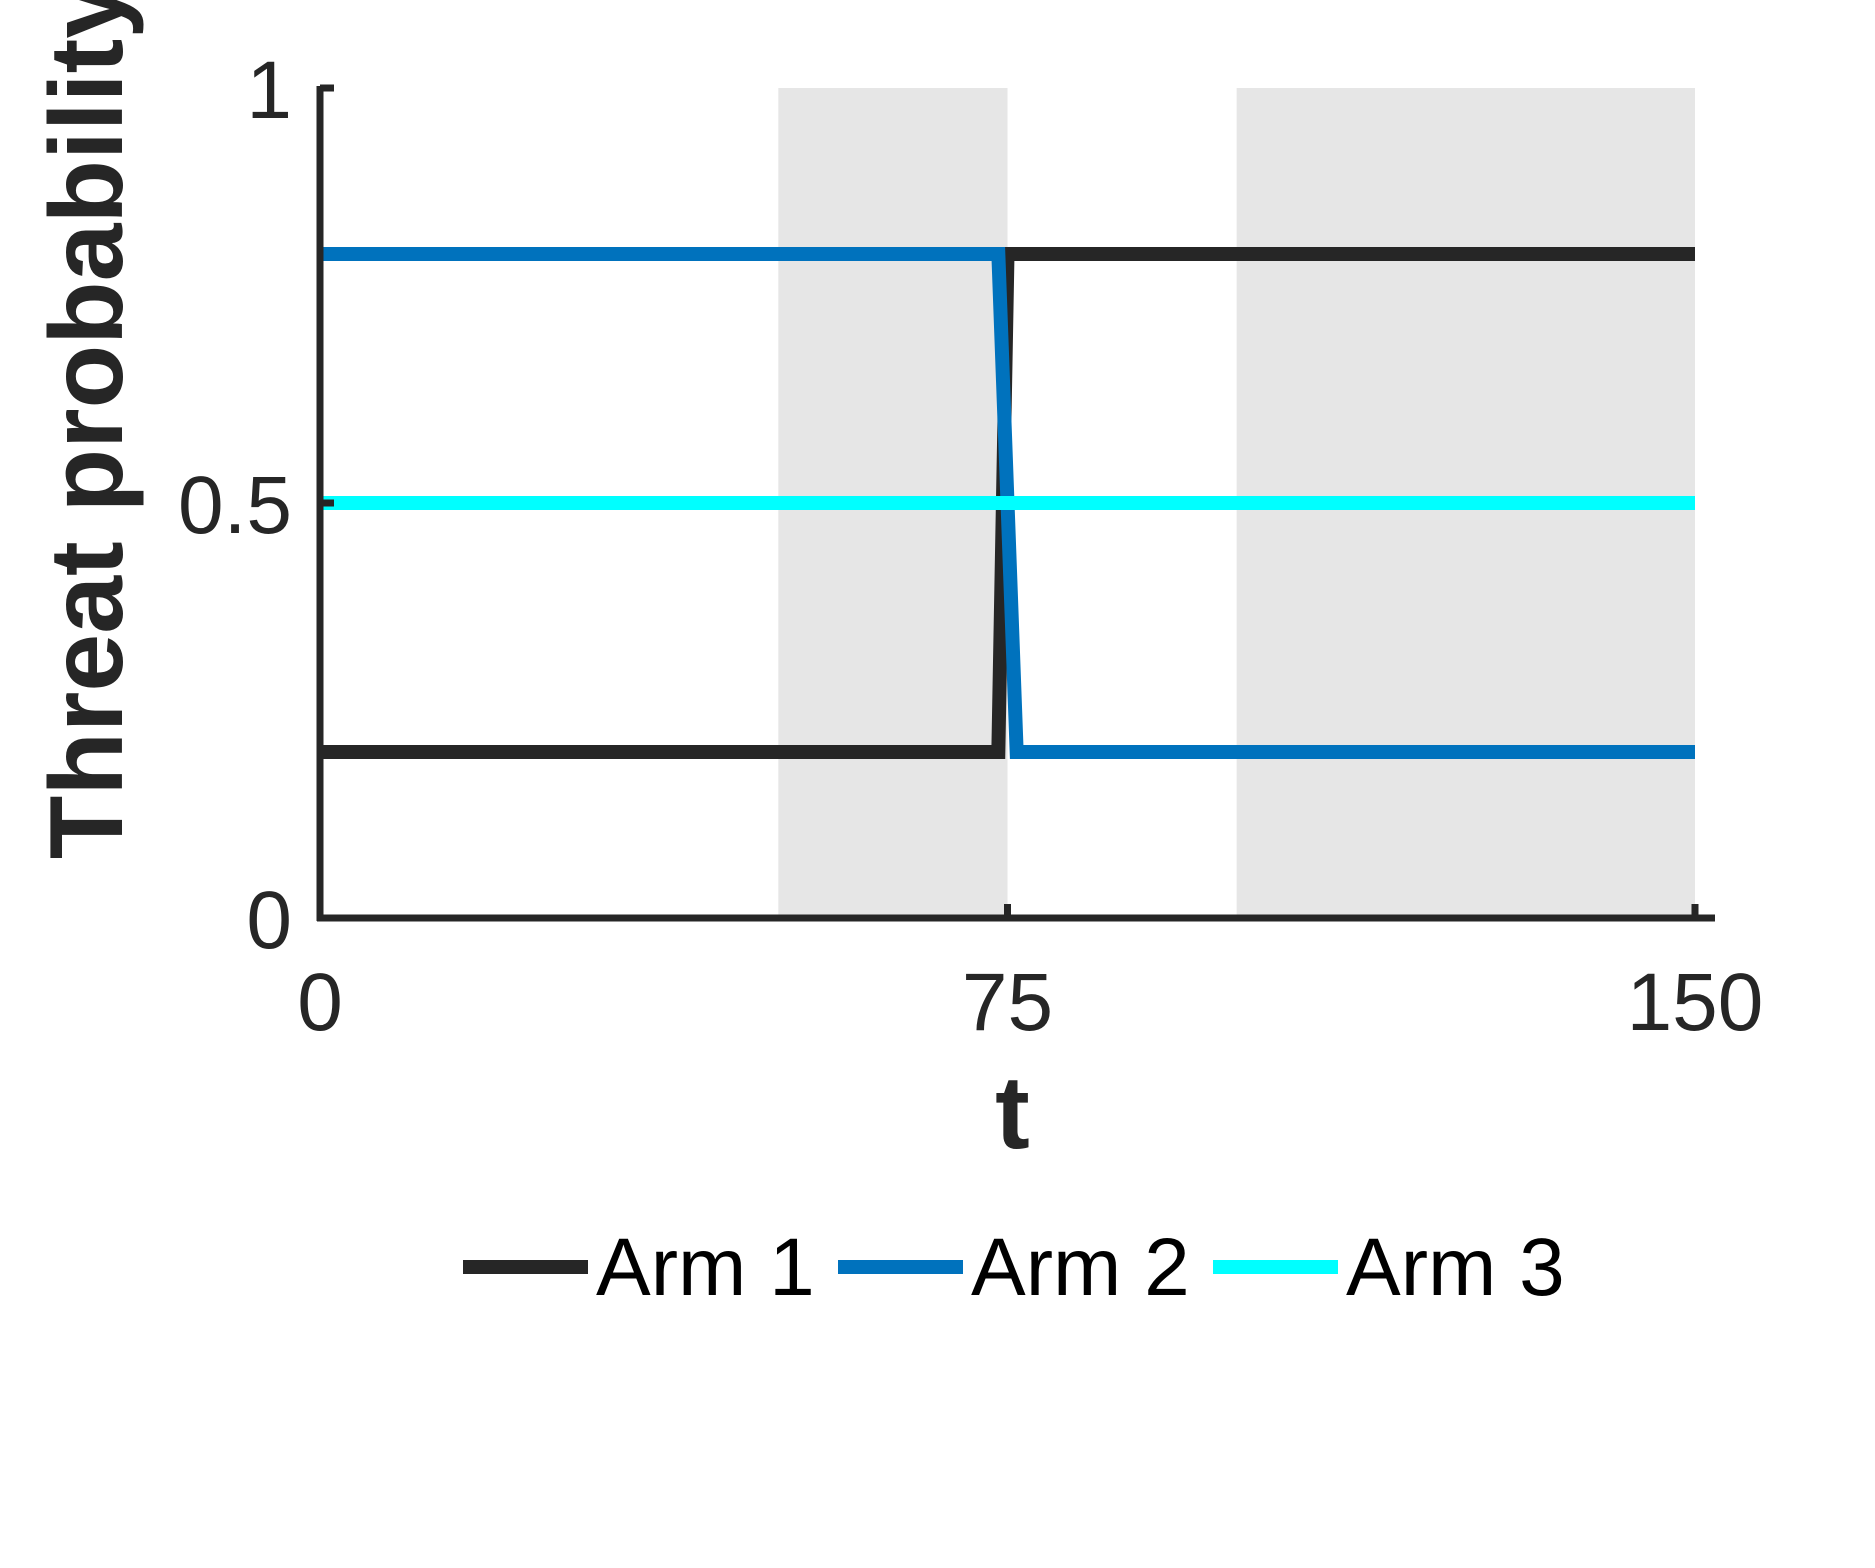 The width and height of the screenshot is (1875, 1568). I want to click on x-tick-labels: 0 75 150, so click(1030, 1002).